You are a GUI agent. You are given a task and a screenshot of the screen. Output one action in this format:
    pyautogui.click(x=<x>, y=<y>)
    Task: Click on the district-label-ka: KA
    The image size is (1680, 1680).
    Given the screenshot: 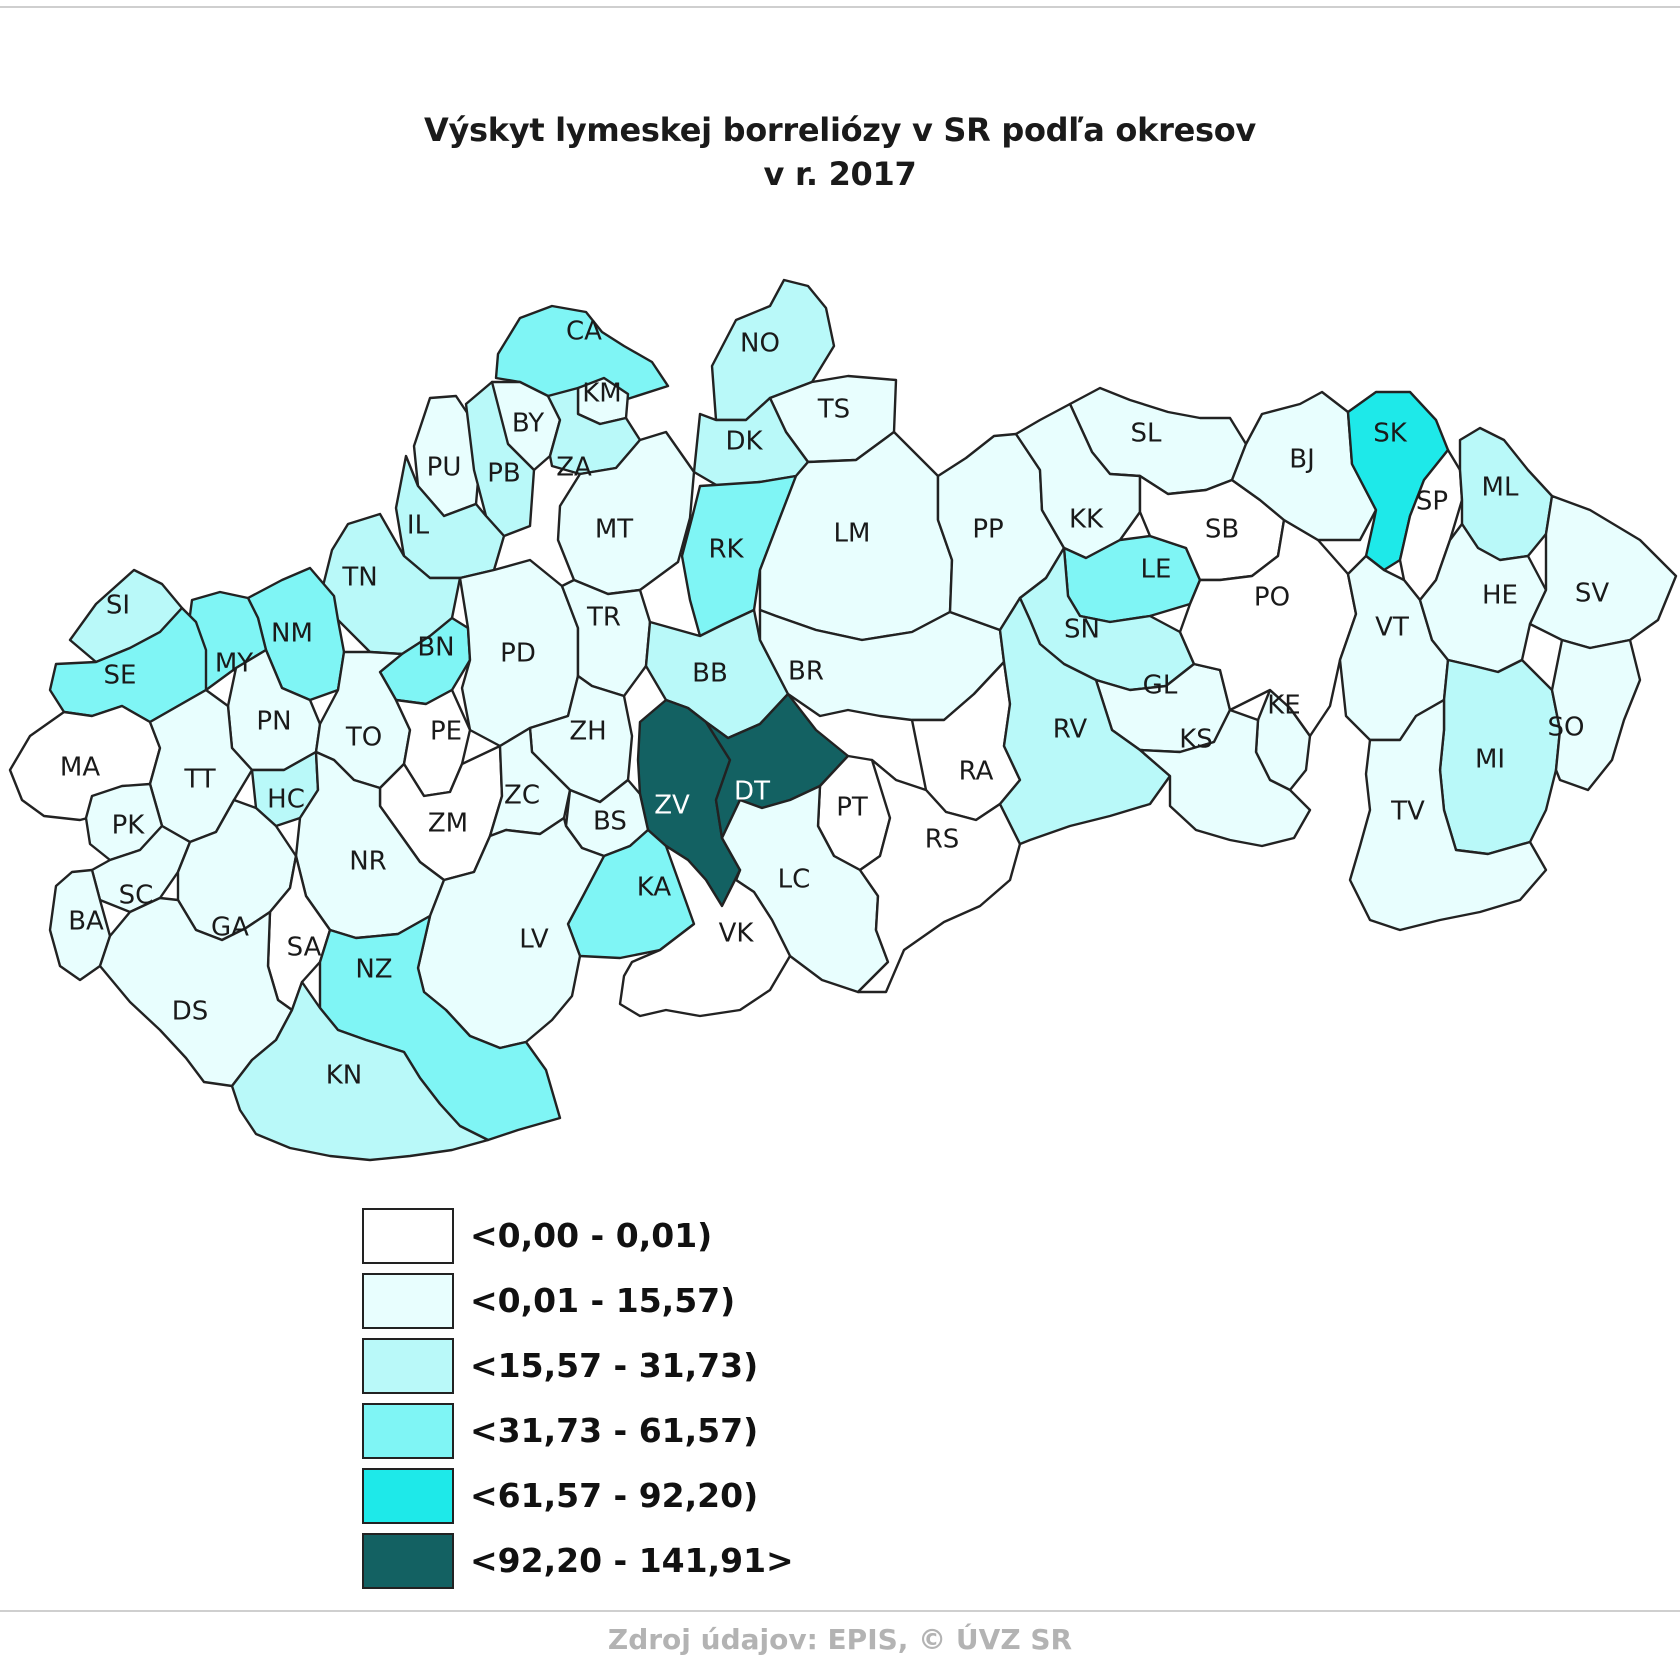 What is the action you would take?
    pyautogui.click(x=654, y=888)
    